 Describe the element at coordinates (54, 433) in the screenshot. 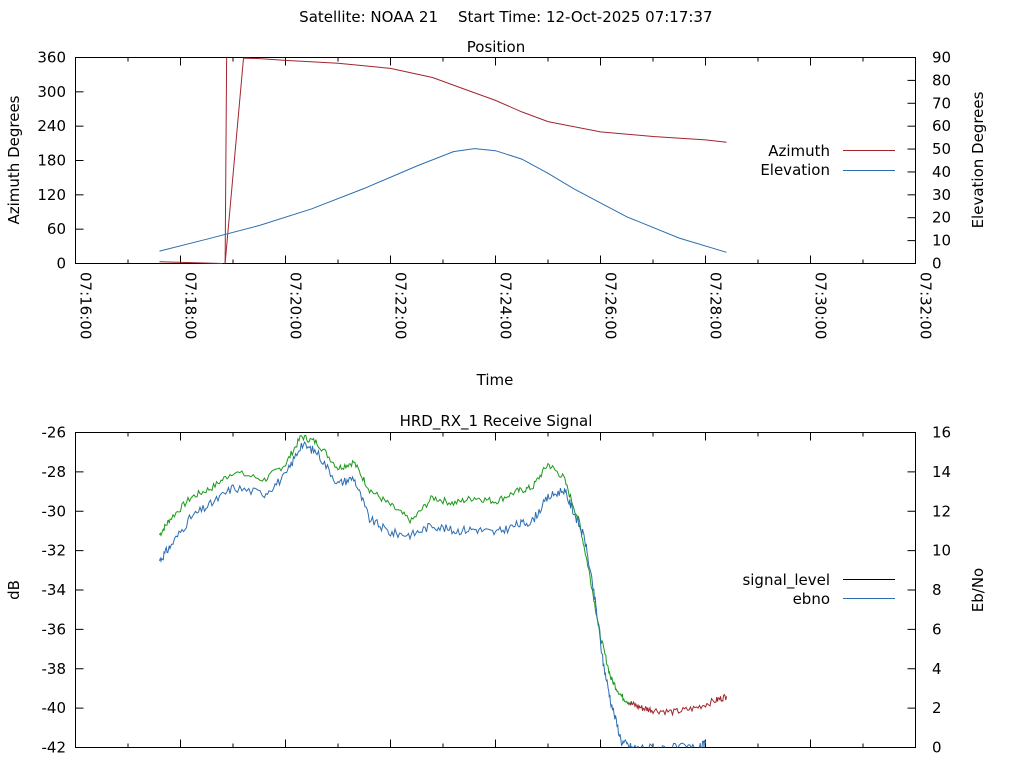

I see `signal-ytick-label: -26` at that location.